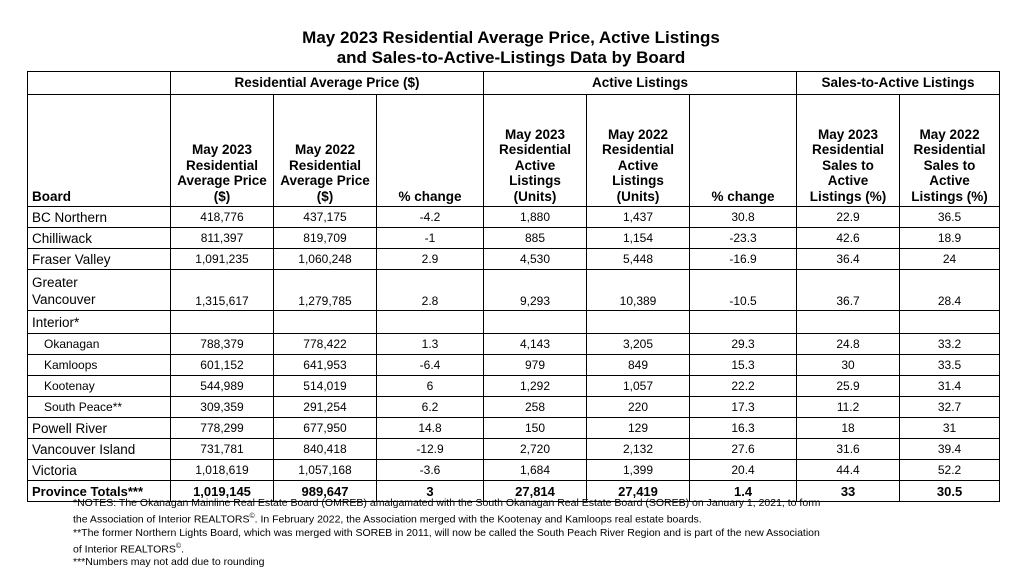 Image resolution: width=1022 pixels, height=581 pixels. What do you see at coordinates (430, 449) in the screenshot?
I see `price-change: -12.9` at bounding box center [430, 449].